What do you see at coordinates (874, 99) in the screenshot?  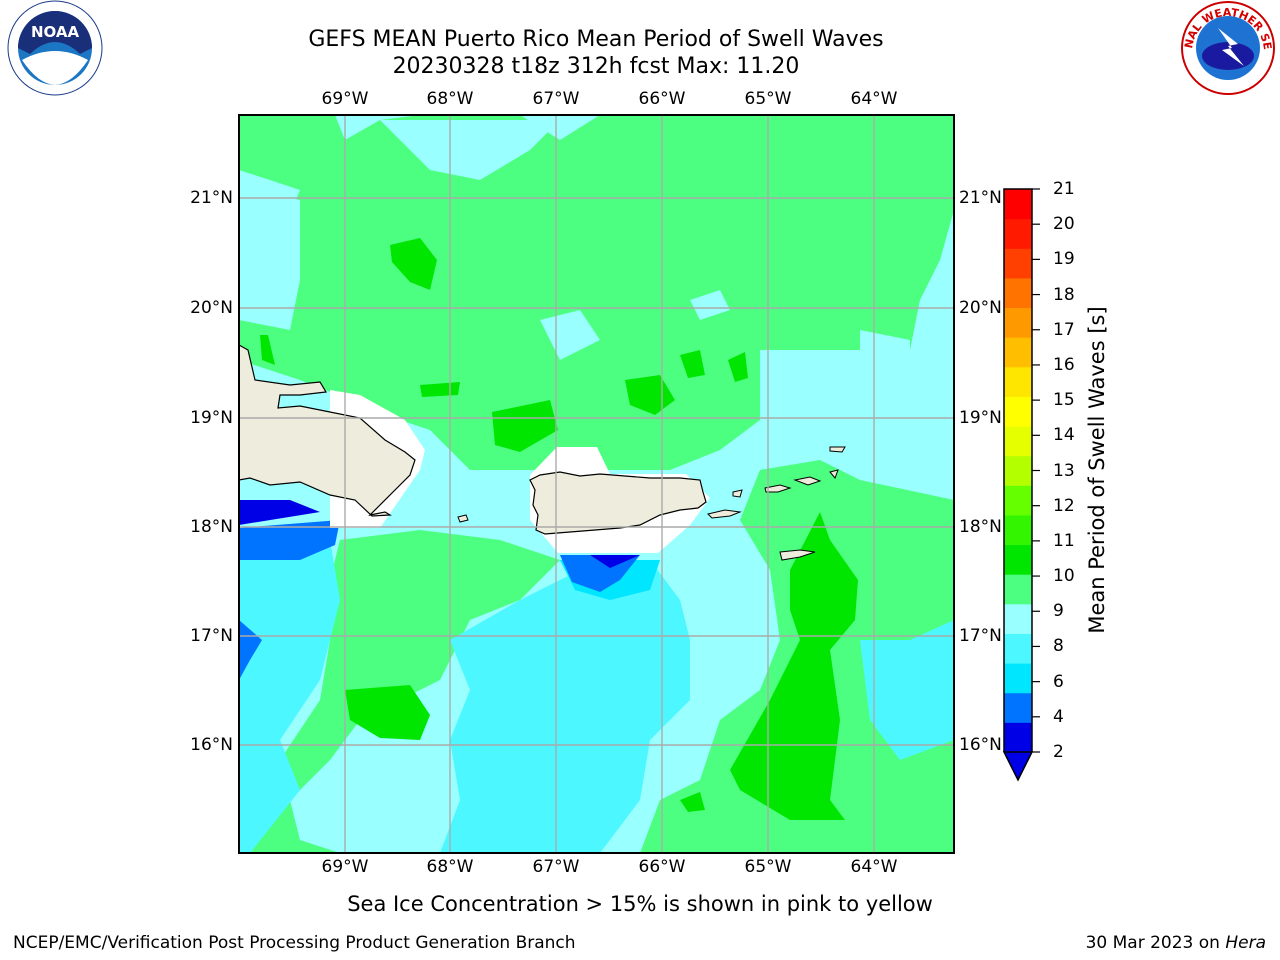 I see `lon-label-top: 64°W` at bounding box center [874, 99].